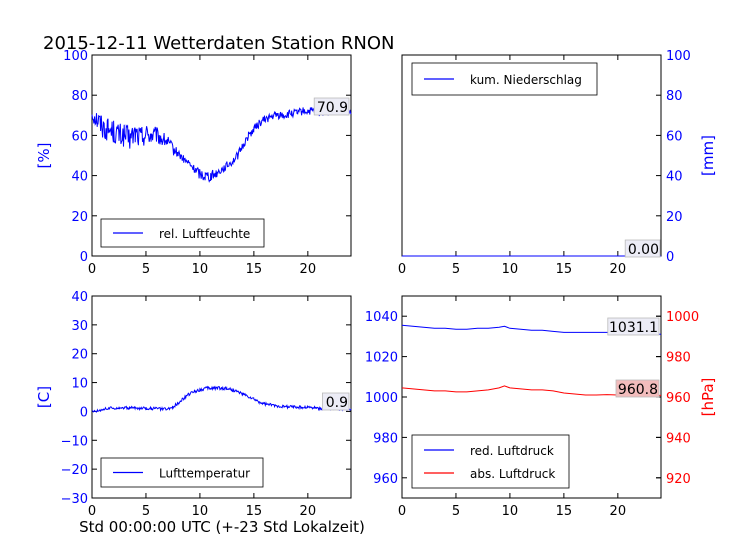 Image resolution: width=736 pixels, height=552 pixels. I want to click on y-tick-label: 30, so click(79, 326).